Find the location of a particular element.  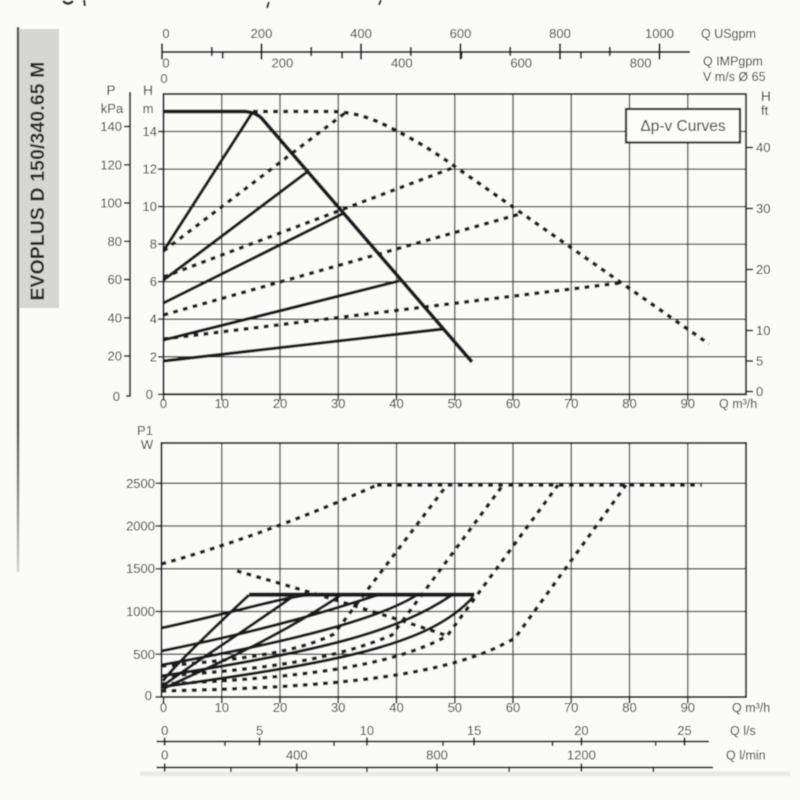

svg-text: 2 is located at coordinates (153, 356).